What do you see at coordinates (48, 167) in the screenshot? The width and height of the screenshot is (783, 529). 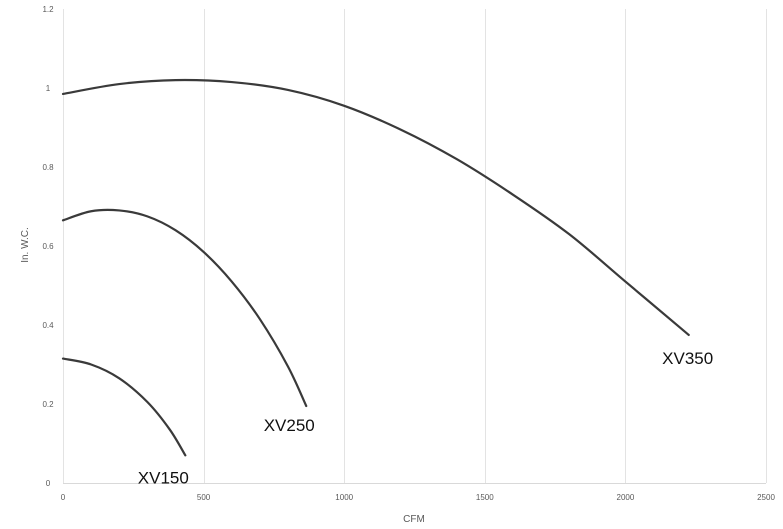 I see `y-tick-label: 0.8` at bounding box center [48, 167].